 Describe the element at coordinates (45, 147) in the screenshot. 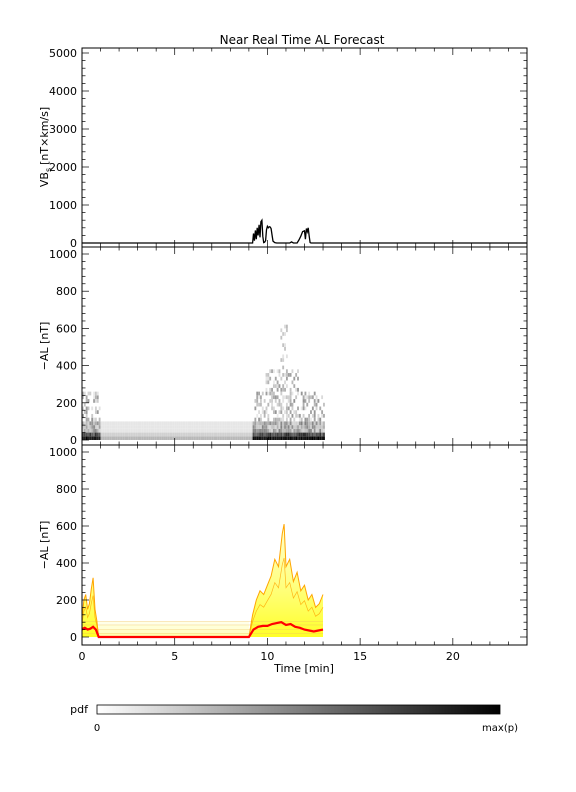

I see `panel-vbs-ylabel: VBs [nT×km/s]` at that location.